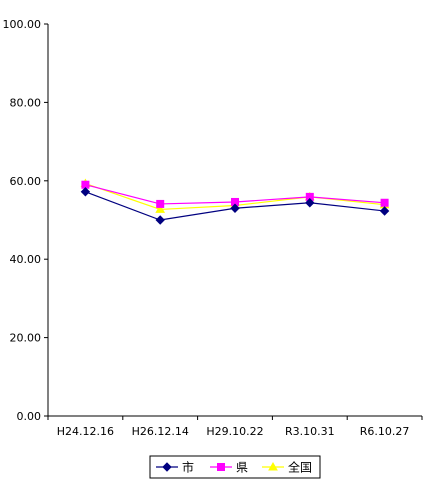 This screenshot has width=434, height=494. Describe the element at coordinates (26, 181) in the screenshot. I see `y-tick-label: 60.00` at that location.